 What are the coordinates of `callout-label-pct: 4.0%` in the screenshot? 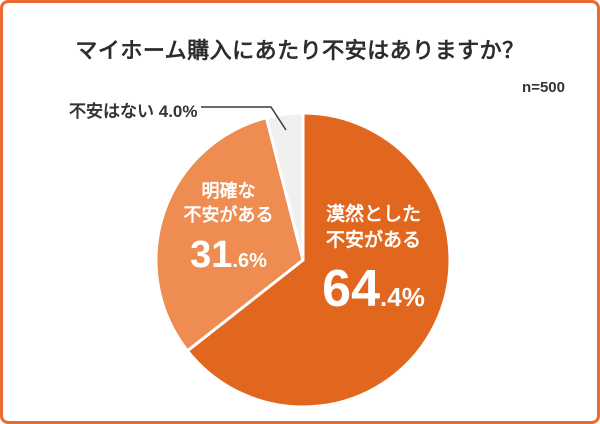 It's located at (178, 111).